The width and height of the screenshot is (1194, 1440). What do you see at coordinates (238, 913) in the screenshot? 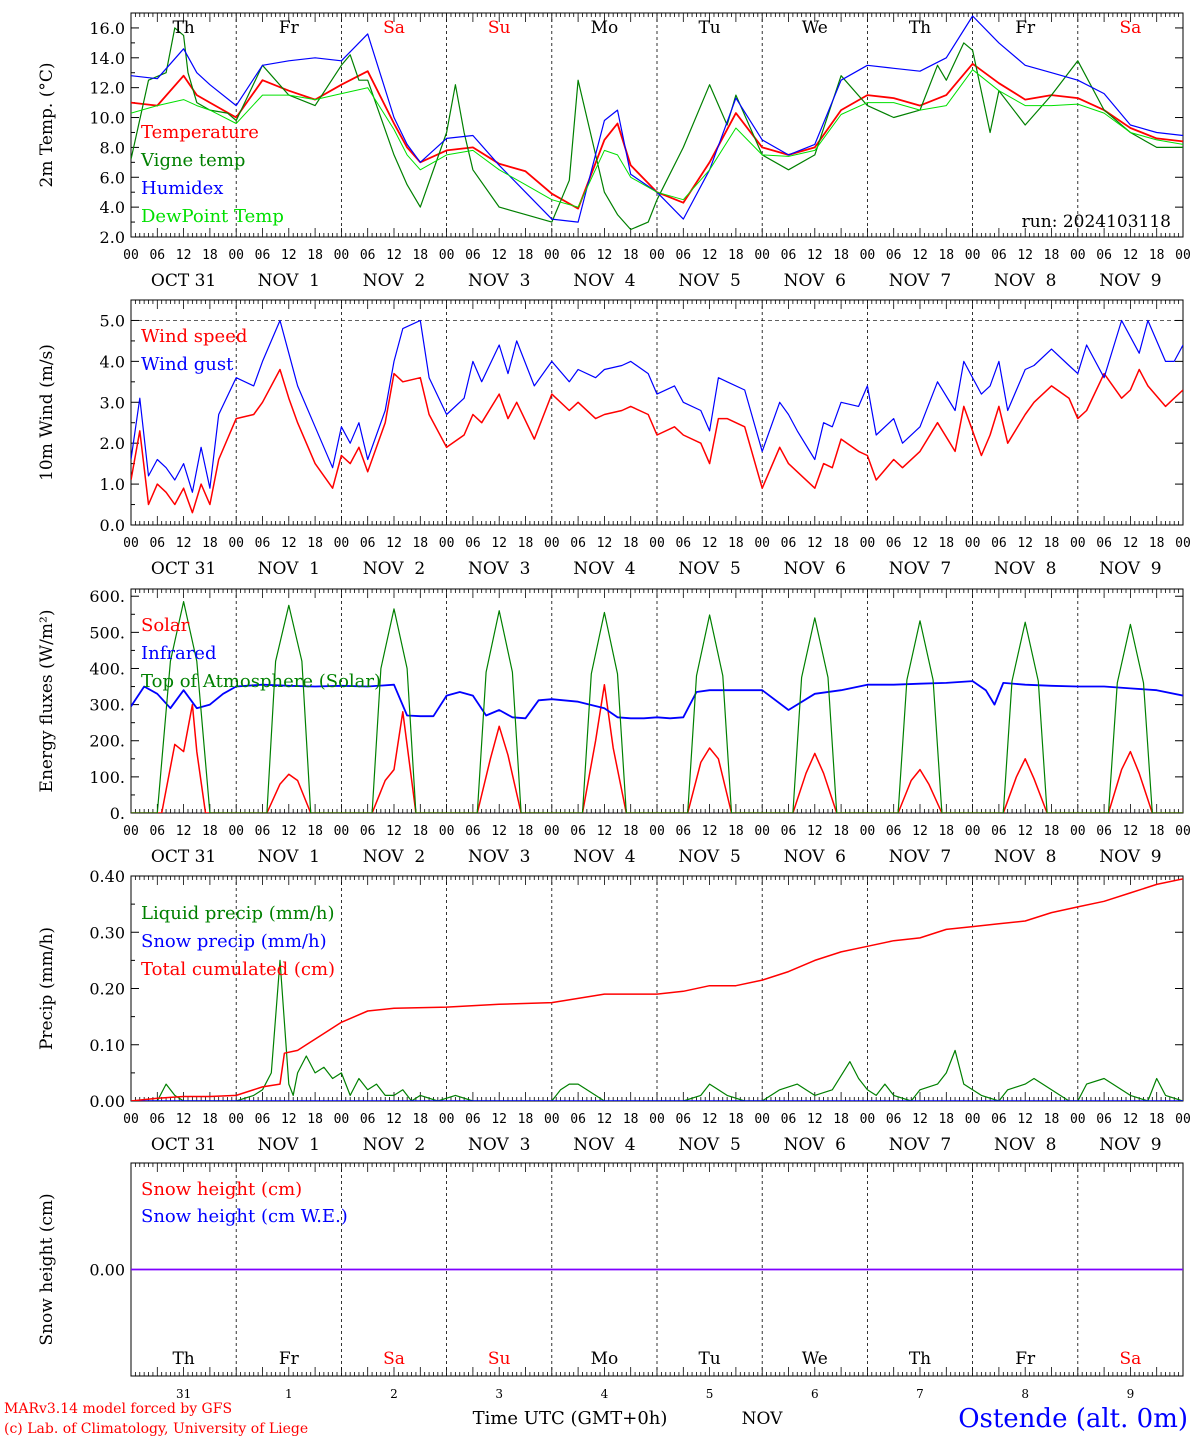
I see `precip-legend-entry: Liquid precip (mm/h)` at bounding box center [238, 913].